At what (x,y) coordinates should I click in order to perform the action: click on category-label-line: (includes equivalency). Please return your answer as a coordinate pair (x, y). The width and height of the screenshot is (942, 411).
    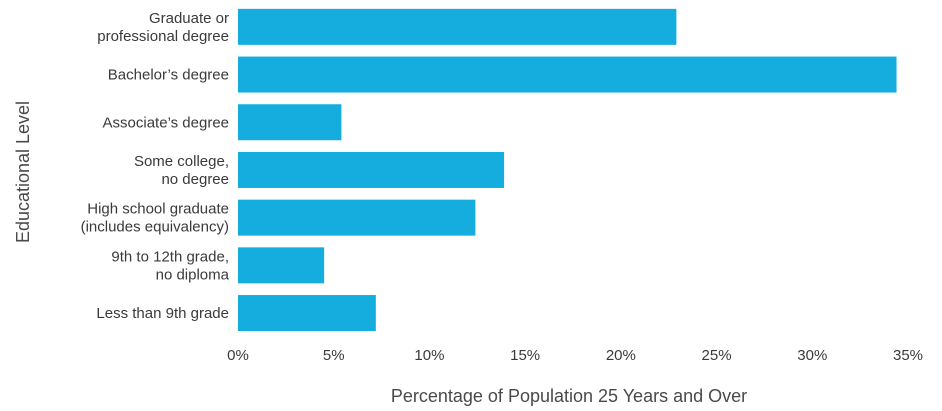
    Looking at the image, I should click on (155, 227).